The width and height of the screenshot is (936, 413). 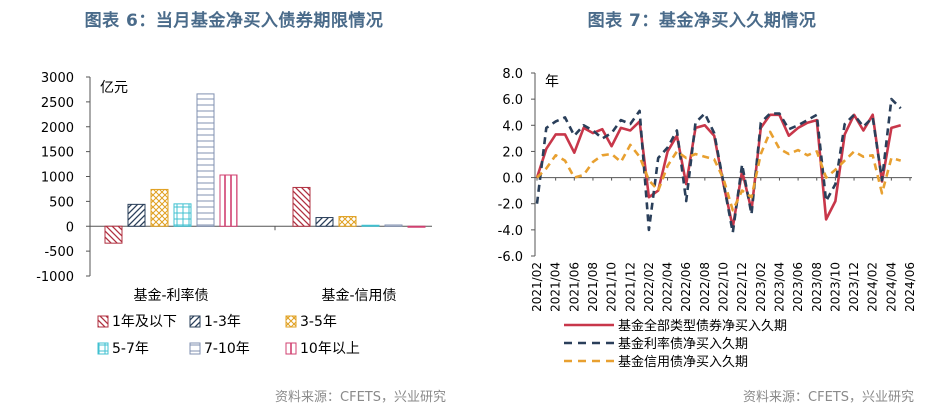 What do you see at coordinates (552, 82) in the screenshot?
I see `y-unit-label: 年` at bounding box center [552, 82].